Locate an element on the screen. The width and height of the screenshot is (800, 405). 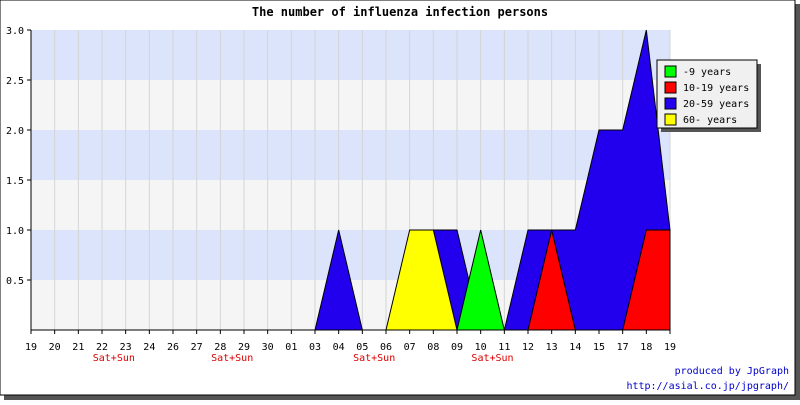
x-tick-label: 24 is located at coordinates (149, 347).